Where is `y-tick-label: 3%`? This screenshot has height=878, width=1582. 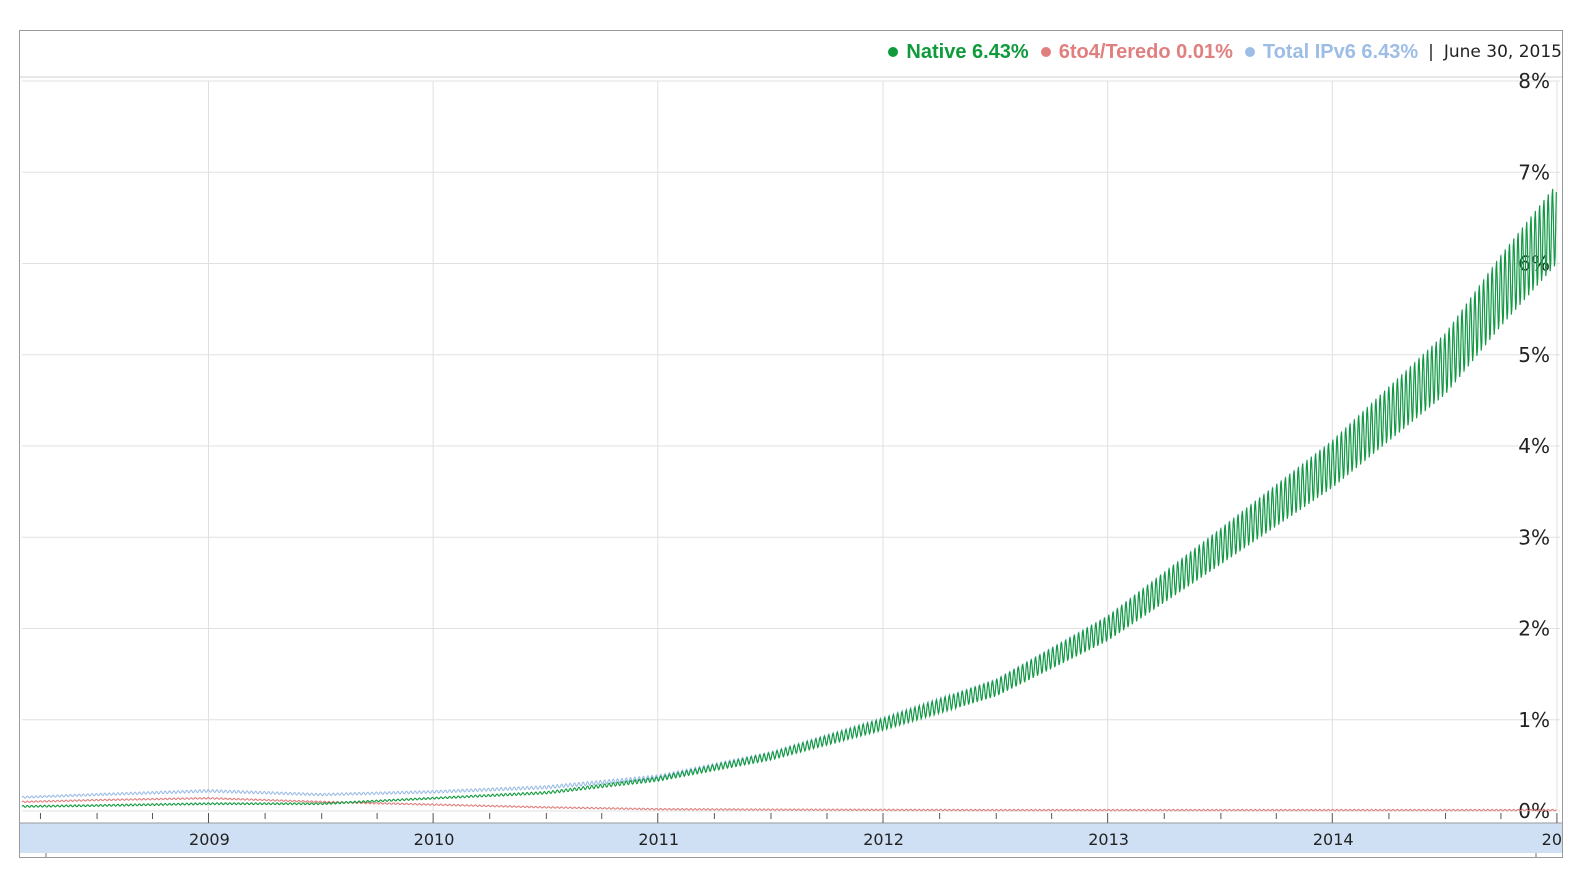
y-tick-label: 3% is located at coordinates (1534, 537).